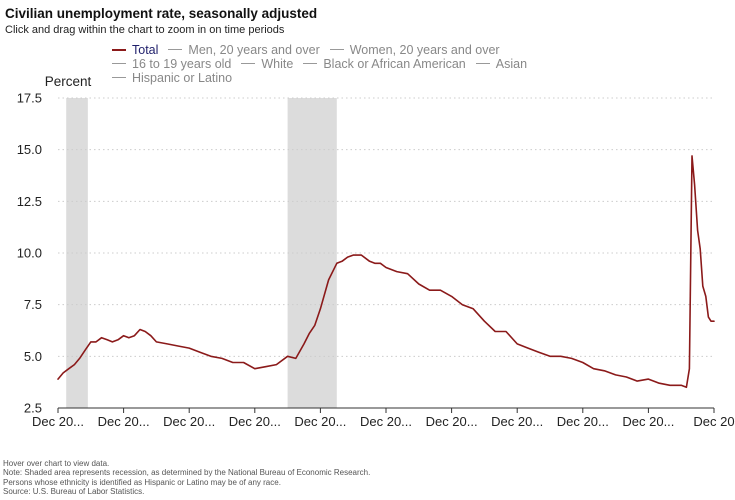 This screenshot has width=735, height=500. I want to click on y-tick-label: 12.5, so click(29, 201).